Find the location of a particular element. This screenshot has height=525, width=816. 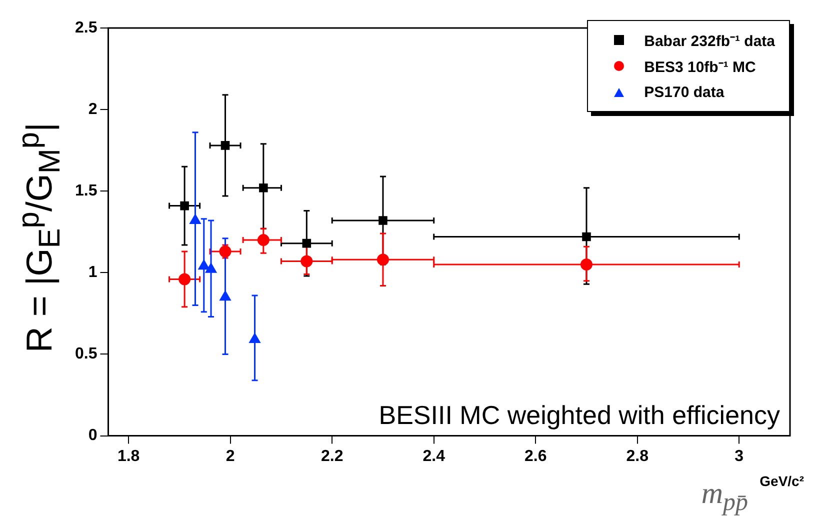

x-tick-label: 2.2 is located at coordinates (332, 456).